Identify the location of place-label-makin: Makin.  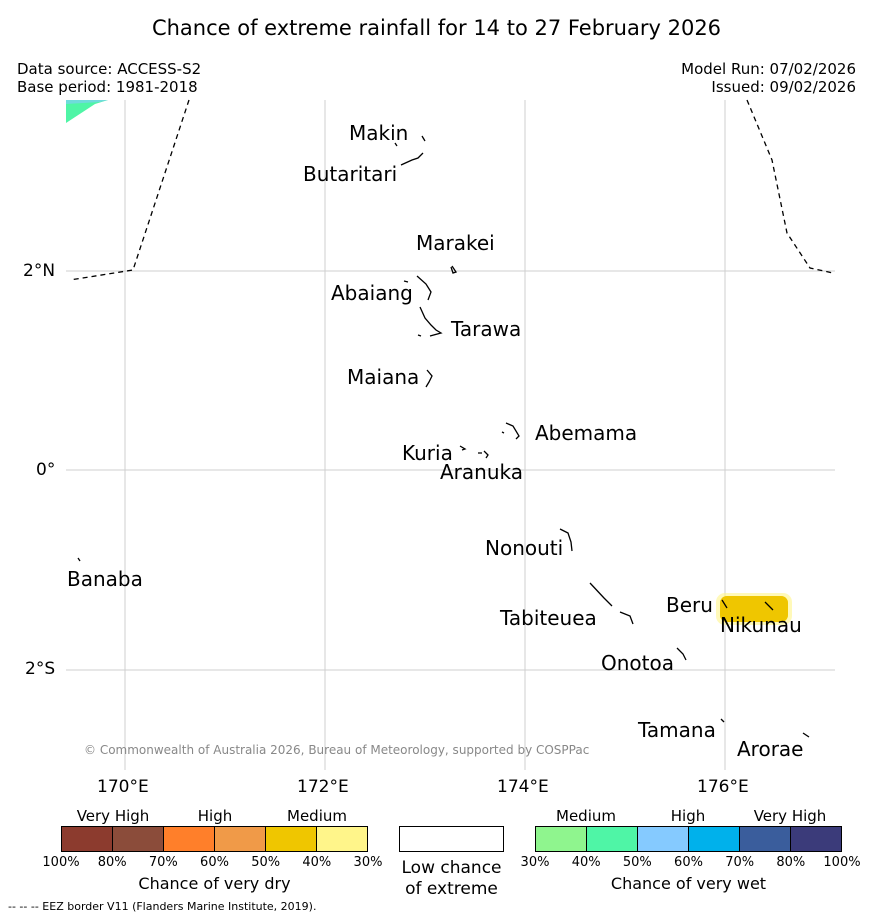
(379, 133).